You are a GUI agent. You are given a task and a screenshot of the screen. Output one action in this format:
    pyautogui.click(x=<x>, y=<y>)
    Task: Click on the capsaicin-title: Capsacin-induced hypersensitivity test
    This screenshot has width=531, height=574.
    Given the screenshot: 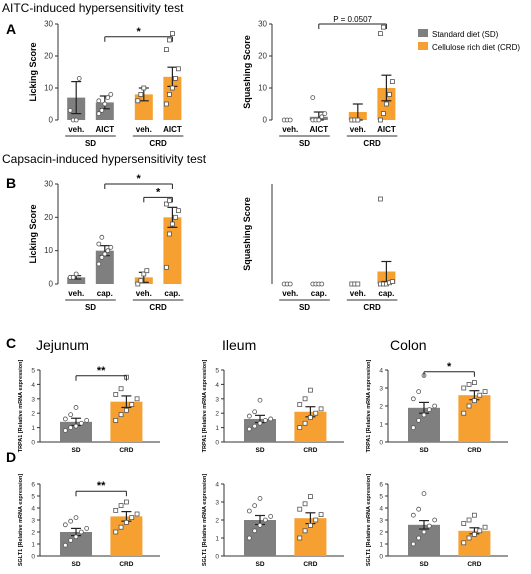 What is the action you would take?
    pyautogui.click(x=104, y=159)
    